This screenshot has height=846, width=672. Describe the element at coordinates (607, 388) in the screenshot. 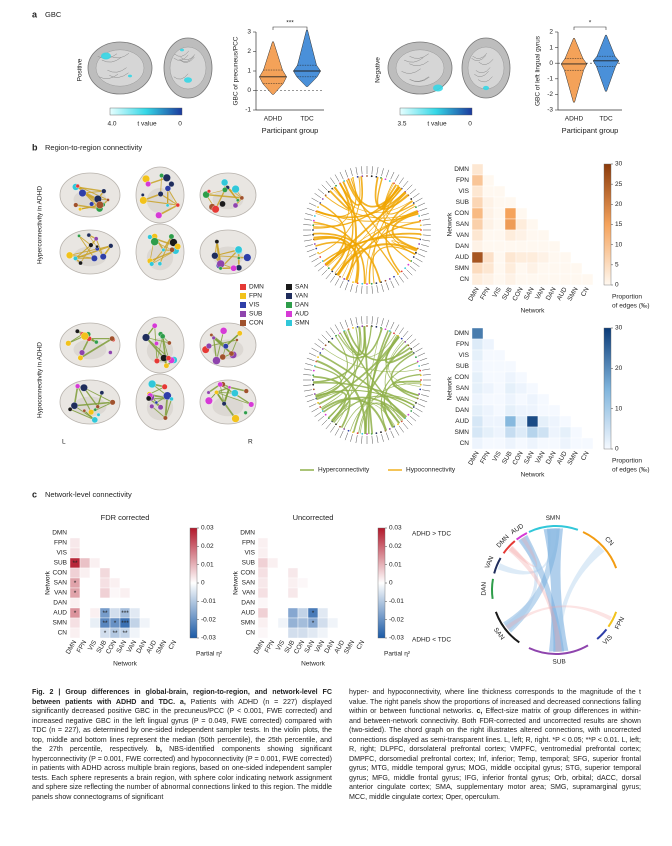

I see `colorbar` at that location.